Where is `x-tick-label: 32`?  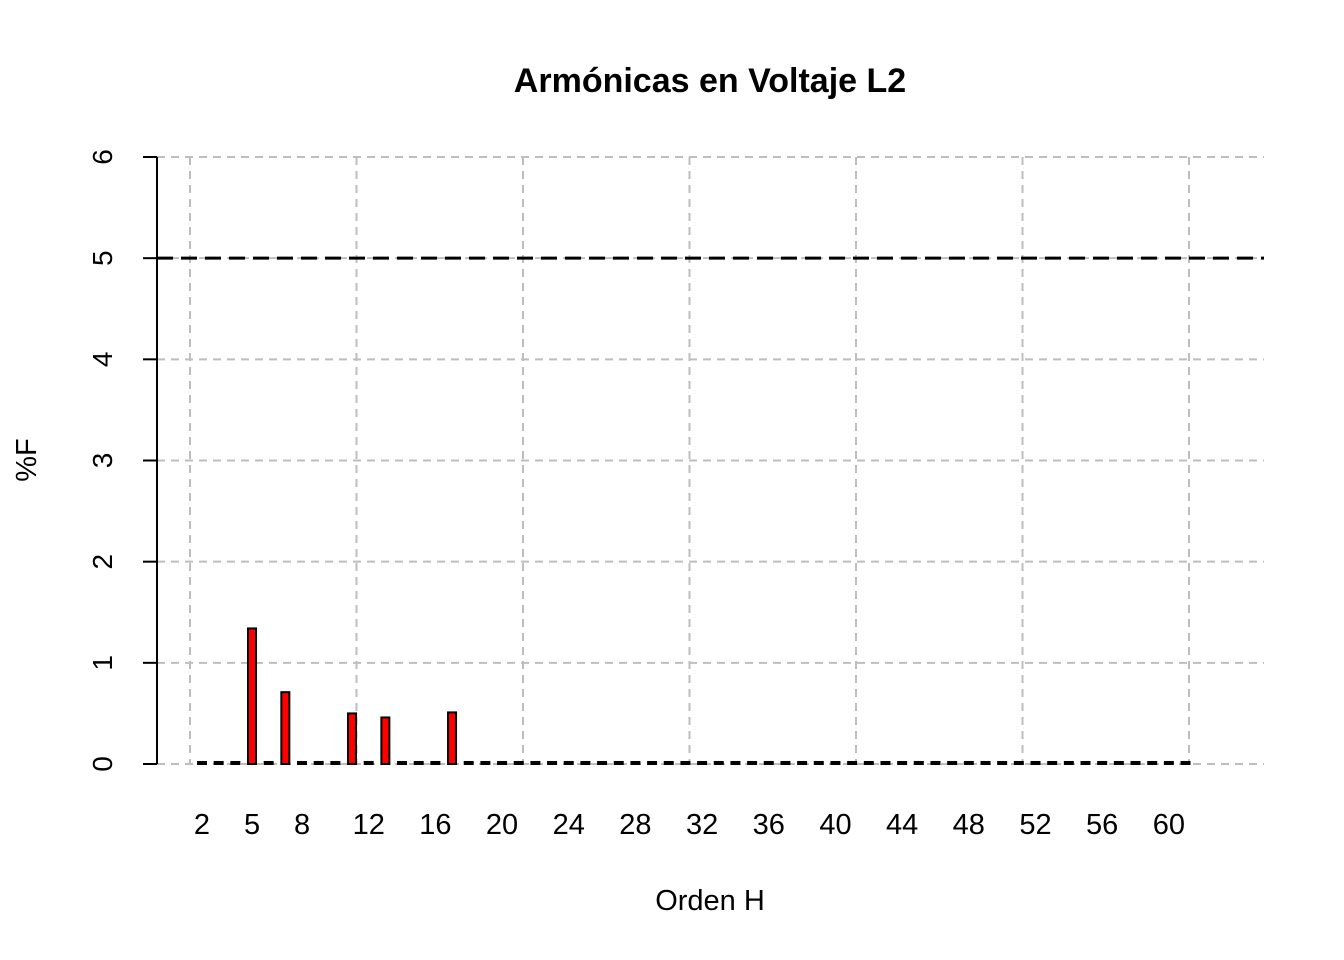
x-tick-label: 32 is located at coordinates (702, 825).